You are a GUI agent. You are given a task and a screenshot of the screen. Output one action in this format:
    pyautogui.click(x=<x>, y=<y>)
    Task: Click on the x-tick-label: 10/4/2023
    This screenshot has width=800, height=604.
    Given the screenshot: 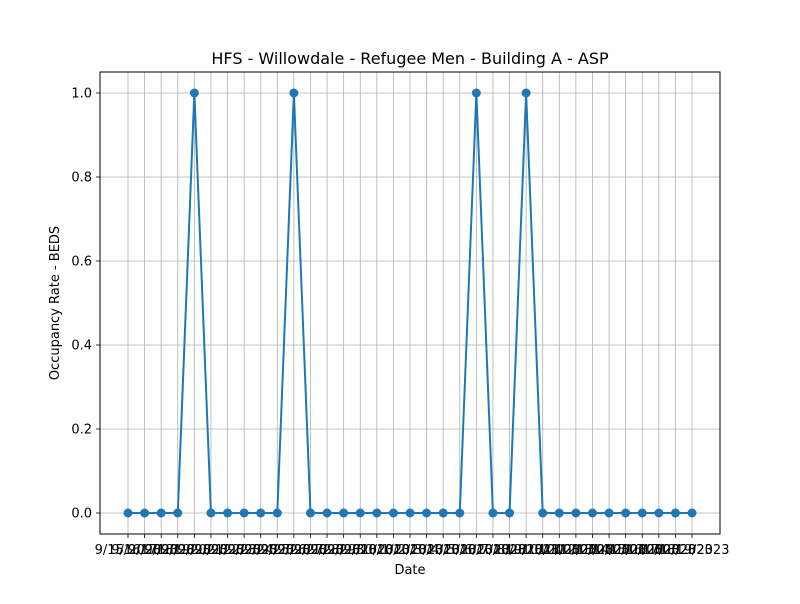 What is the action you would take?
    pyautogui.click(x=443, y=550)
    